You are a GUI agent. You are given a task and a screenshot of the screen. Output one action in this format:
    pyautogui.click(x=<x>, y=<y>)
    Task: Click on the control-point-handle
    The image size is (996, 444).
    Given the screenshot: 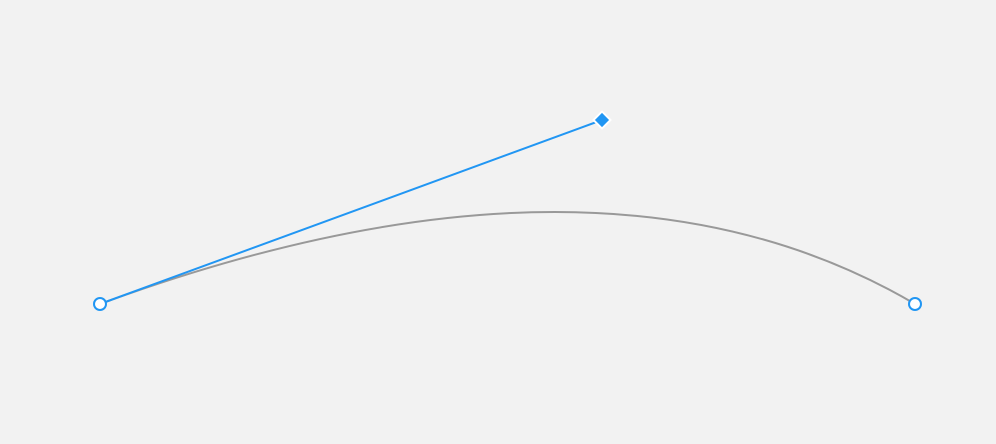 What is the action you would take?
    pyautogui.click(x=602, y=120)
    